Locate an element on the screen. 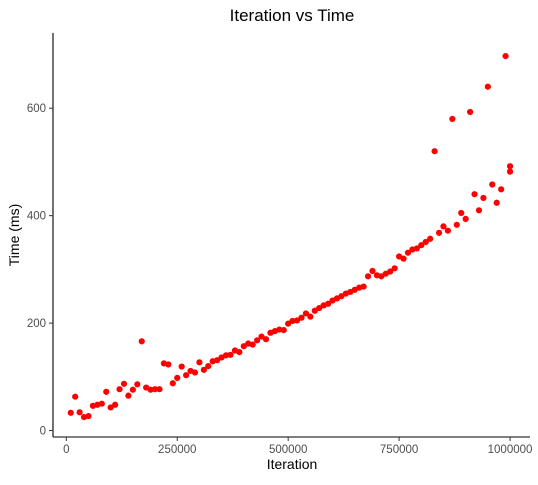 The height and width of the screenshot is (485, 538). y-tick-label: 200 is located at coordinates (36, 324).